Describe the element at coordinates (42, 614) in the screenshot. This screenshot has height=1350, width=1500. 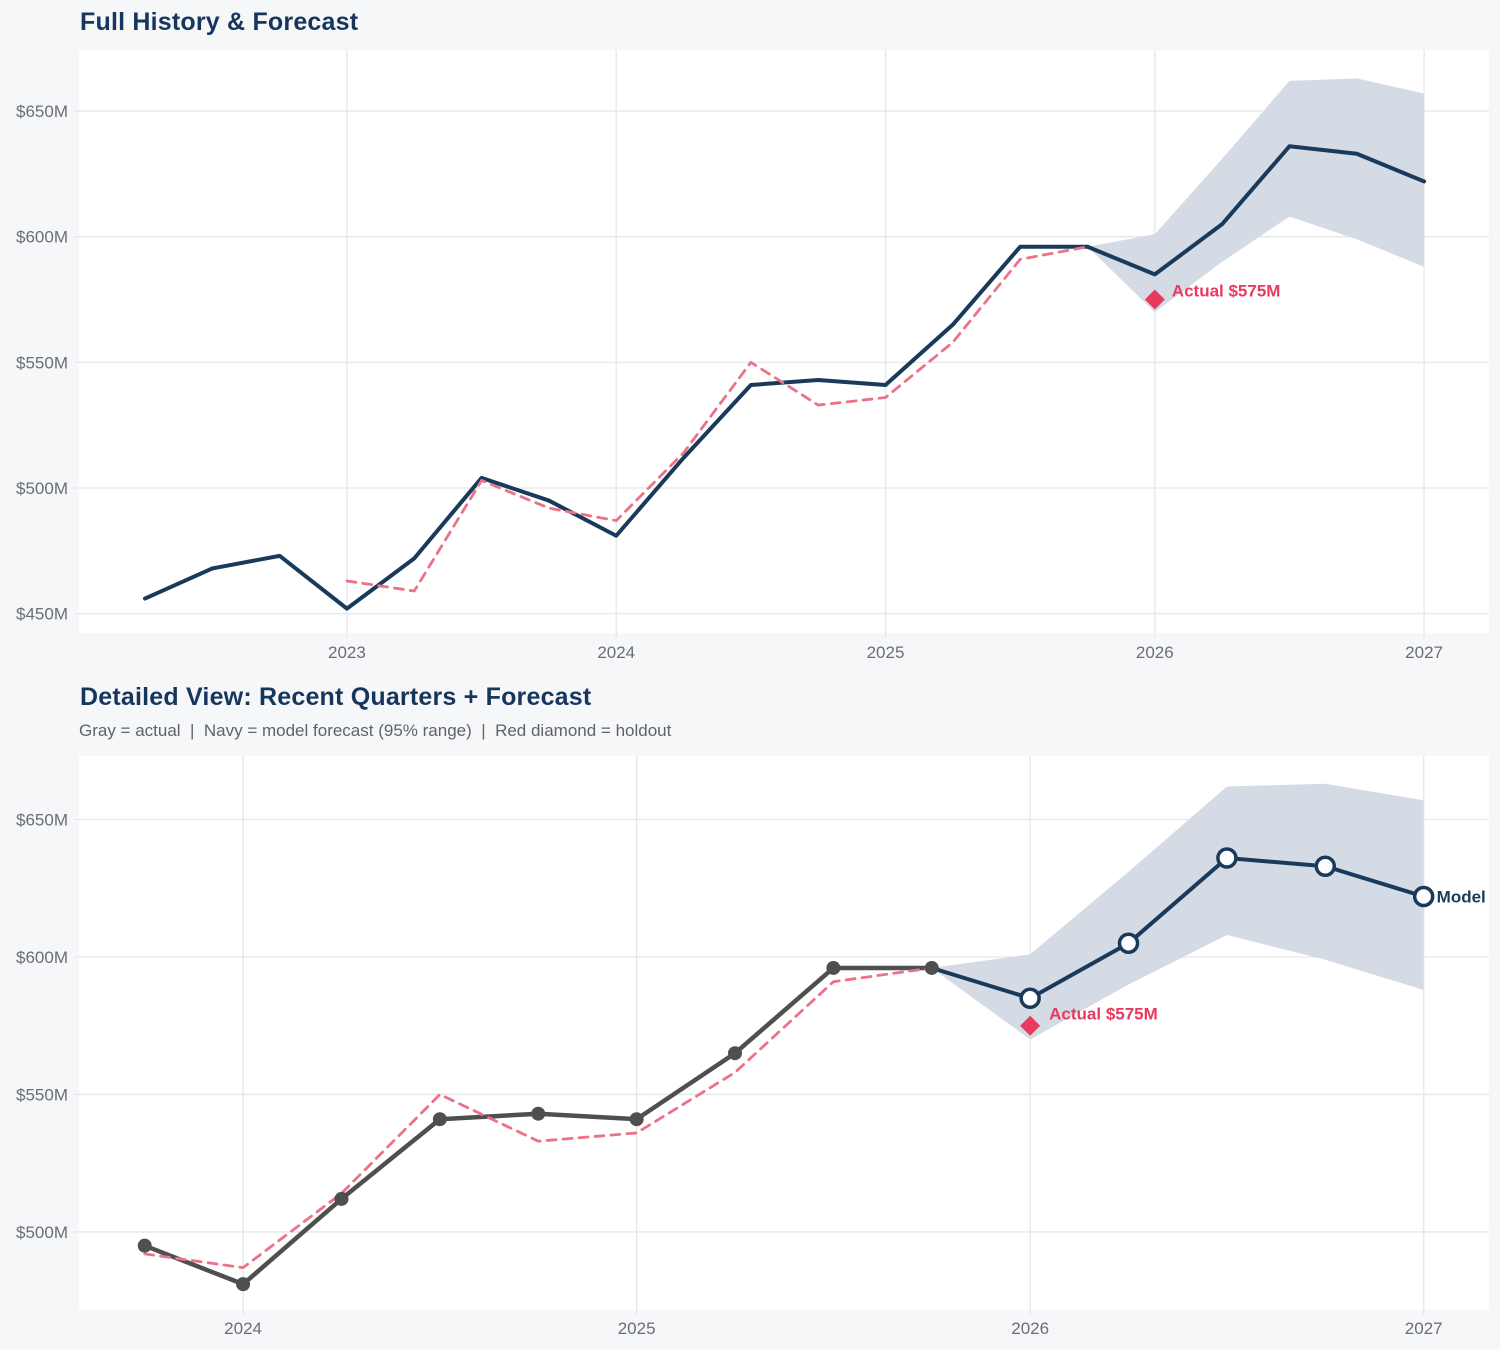
I see `y-tick-label: $450M` at that location.